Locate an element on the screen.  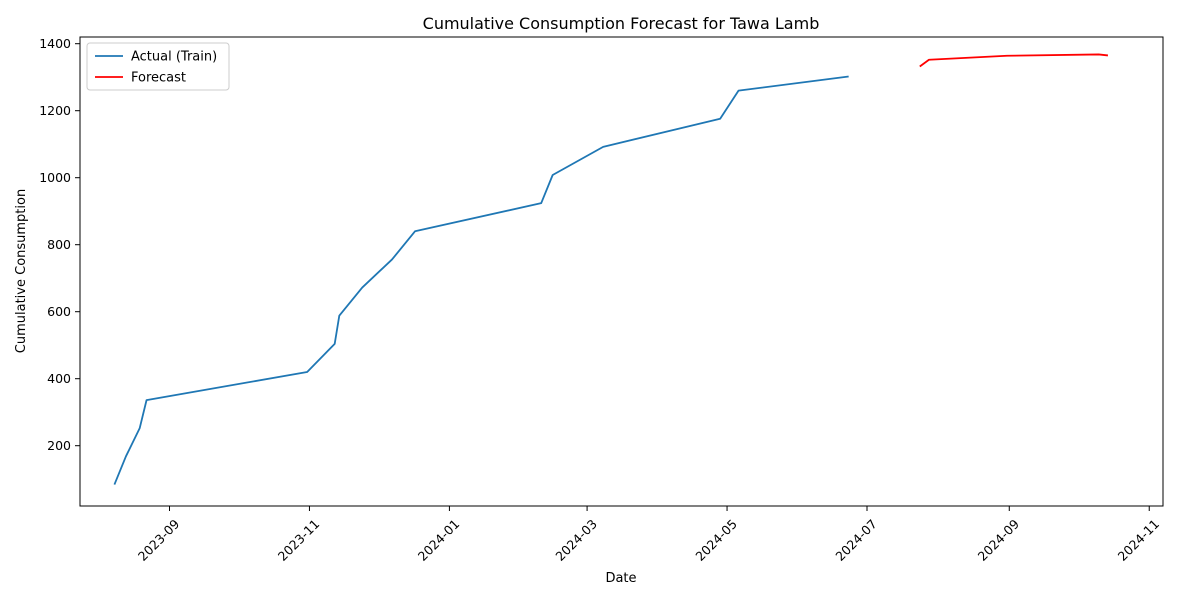
y-tick-label: 1400 is located at coordinates (55, 43).